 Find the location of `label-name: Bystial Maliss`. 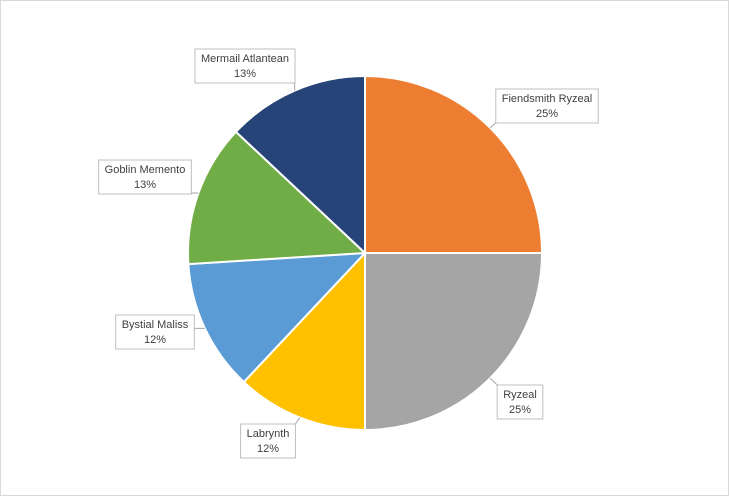

label-name: Bystial Maliss is located at coordinates (155, 325).